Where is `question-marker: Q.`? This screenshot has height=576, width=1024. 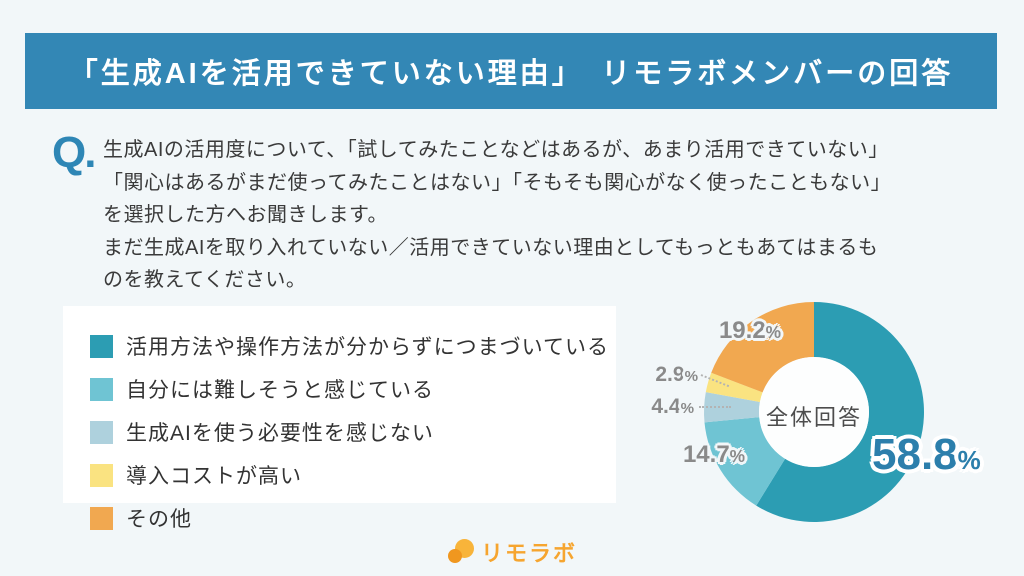 question-marker: Q. is located at coordinates (74, 152).